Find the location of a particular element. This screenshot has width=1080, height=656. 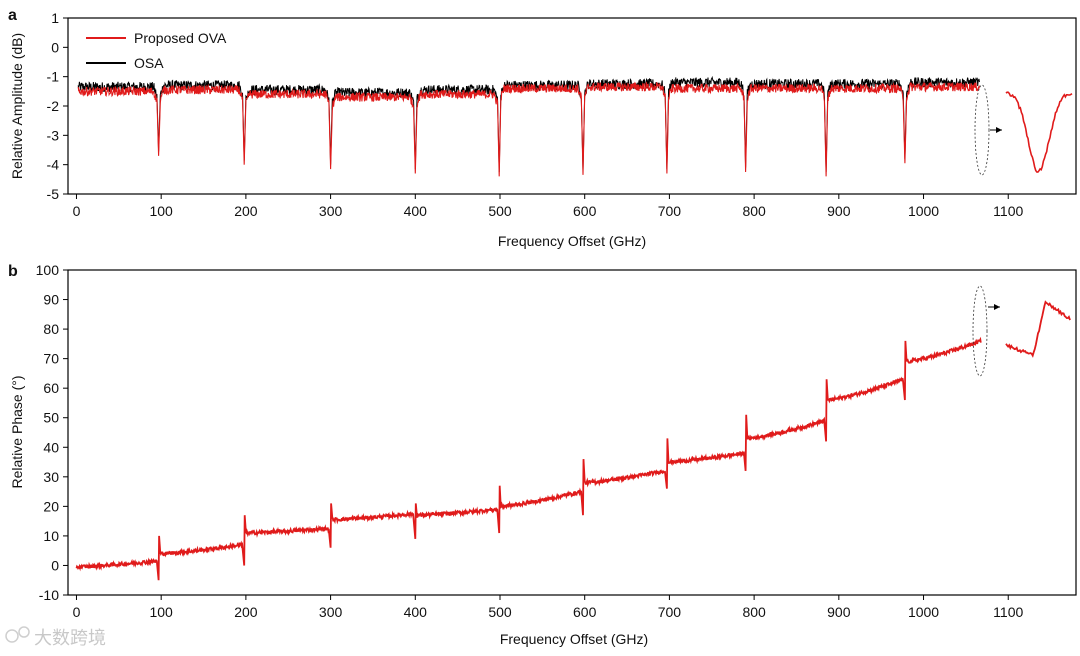

panel-a-zoom-inset is located at coordinates (1023, 130).